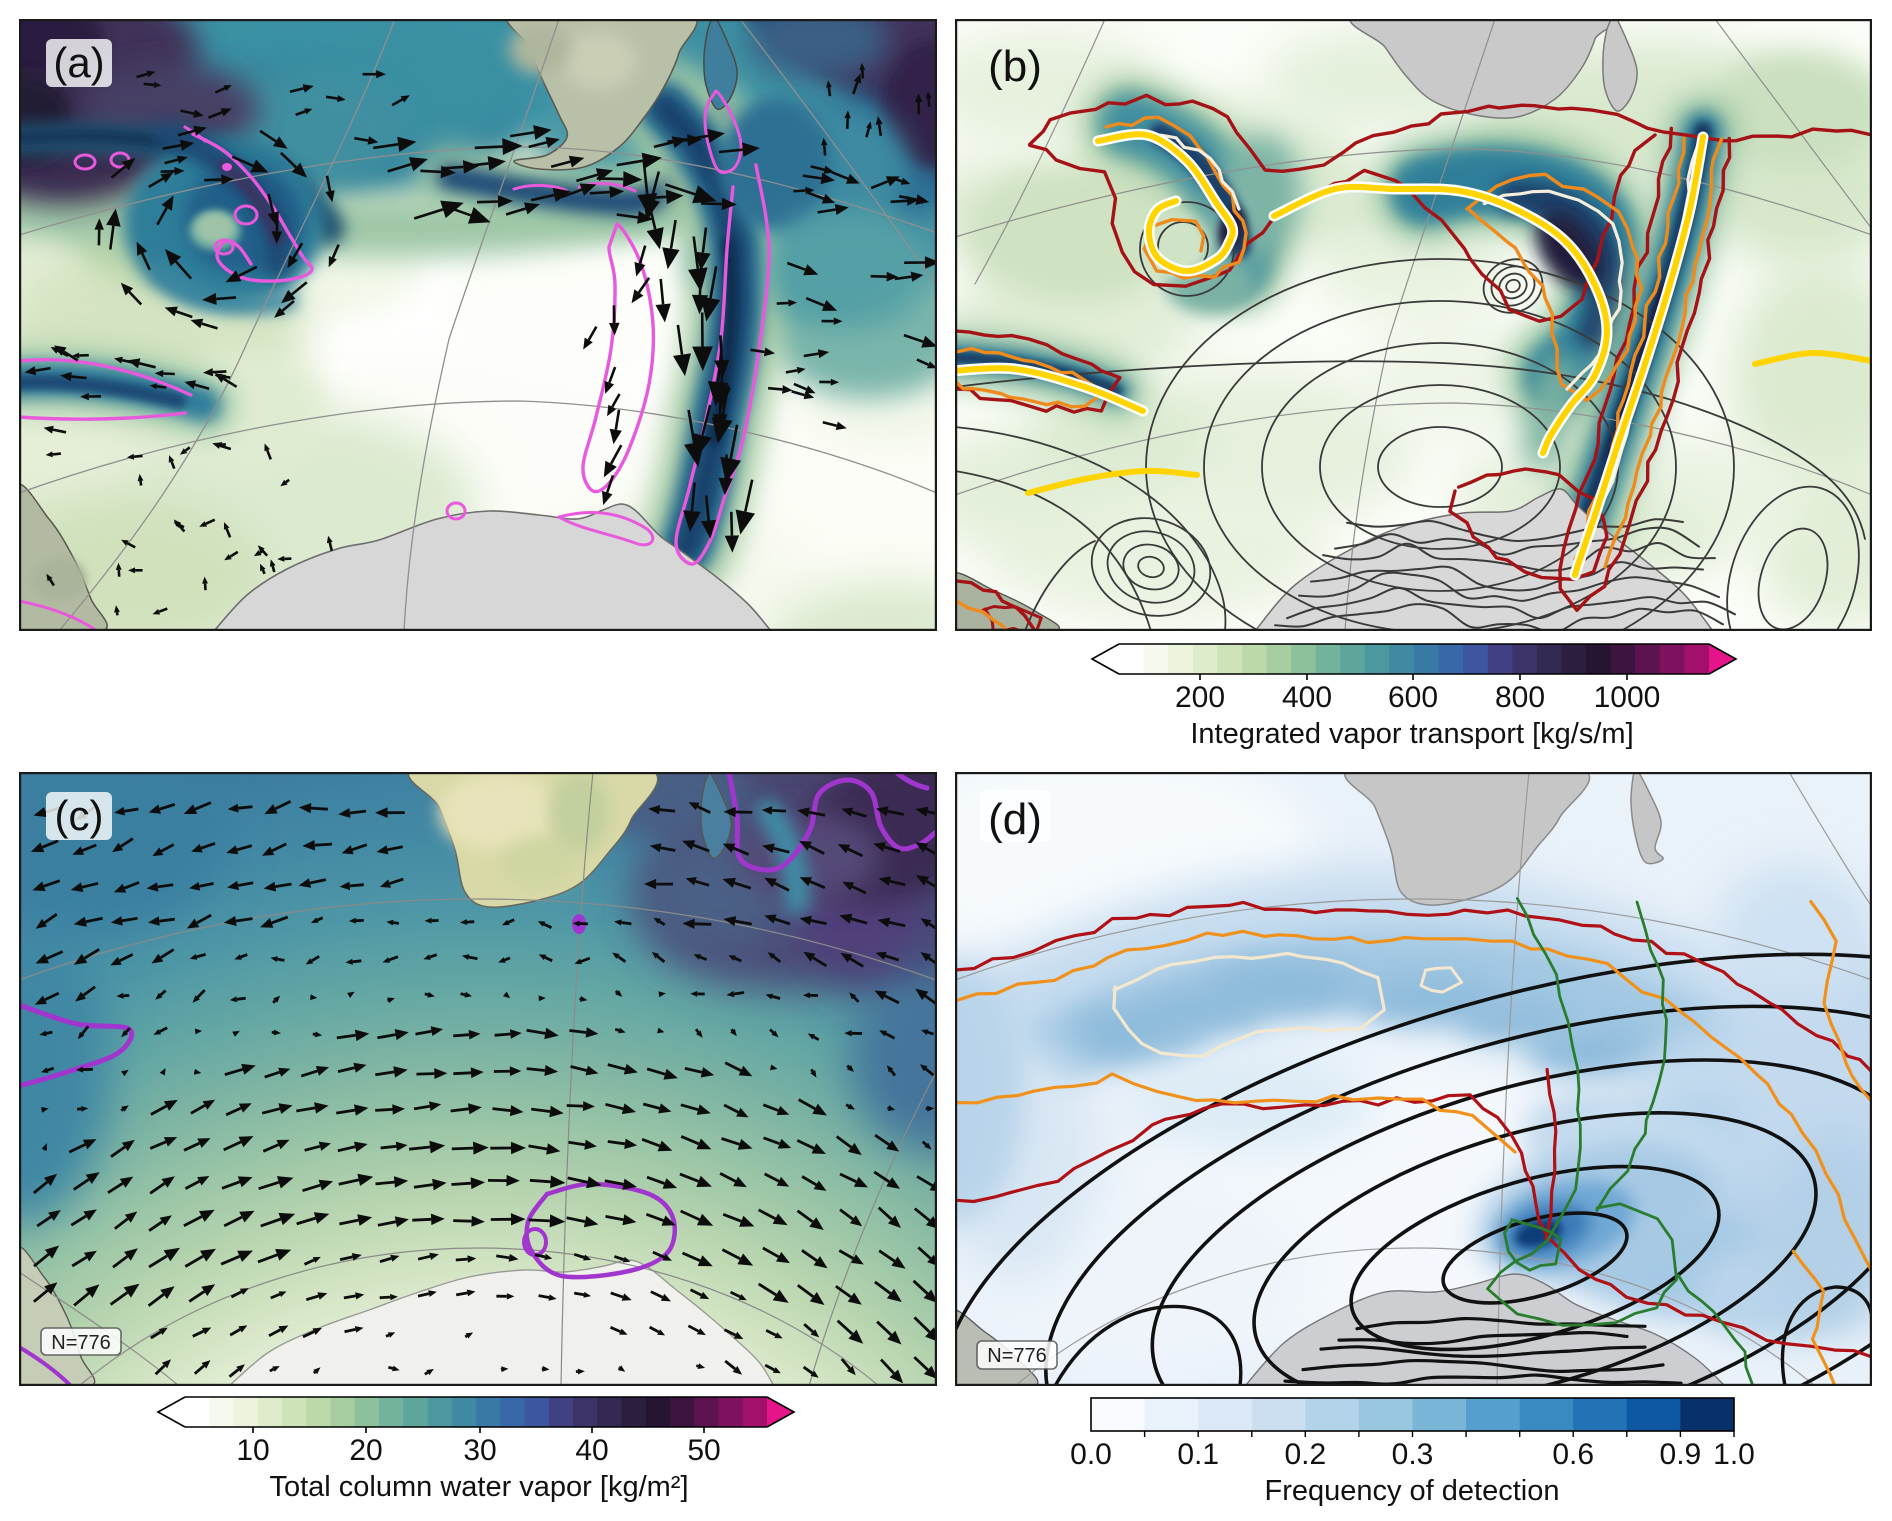  Describe the element at coordinates (365, 1450) in the screenshot. I see `svg-text: 20` at that location.